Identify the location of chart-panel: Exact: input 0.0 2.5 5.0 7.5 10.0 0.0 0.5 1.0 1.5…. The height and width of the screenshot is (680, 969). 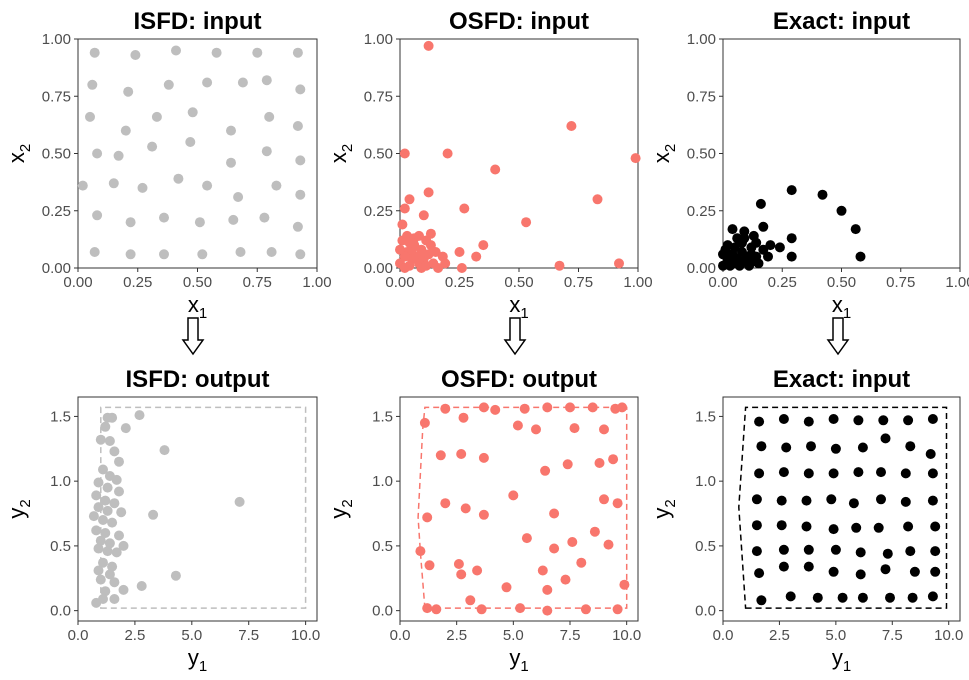
(806, 520).